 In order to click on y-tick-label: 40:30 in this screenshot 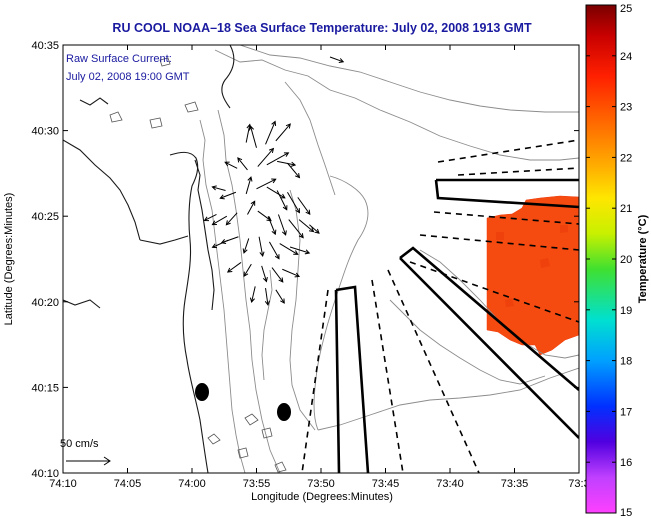, I will do `click(45, 132)`.